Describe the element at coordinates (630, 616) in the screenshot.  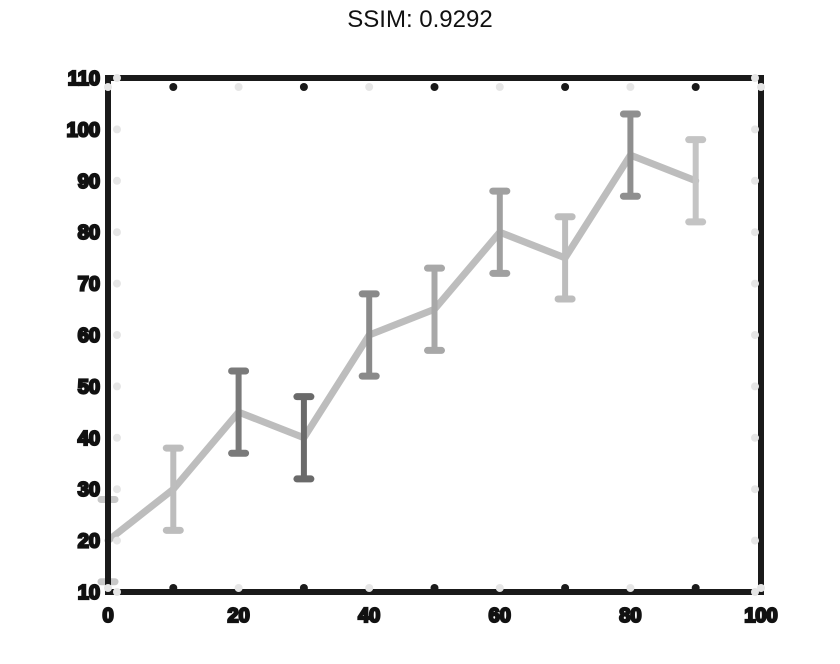
I see `x-tick-label: 80` at that location.